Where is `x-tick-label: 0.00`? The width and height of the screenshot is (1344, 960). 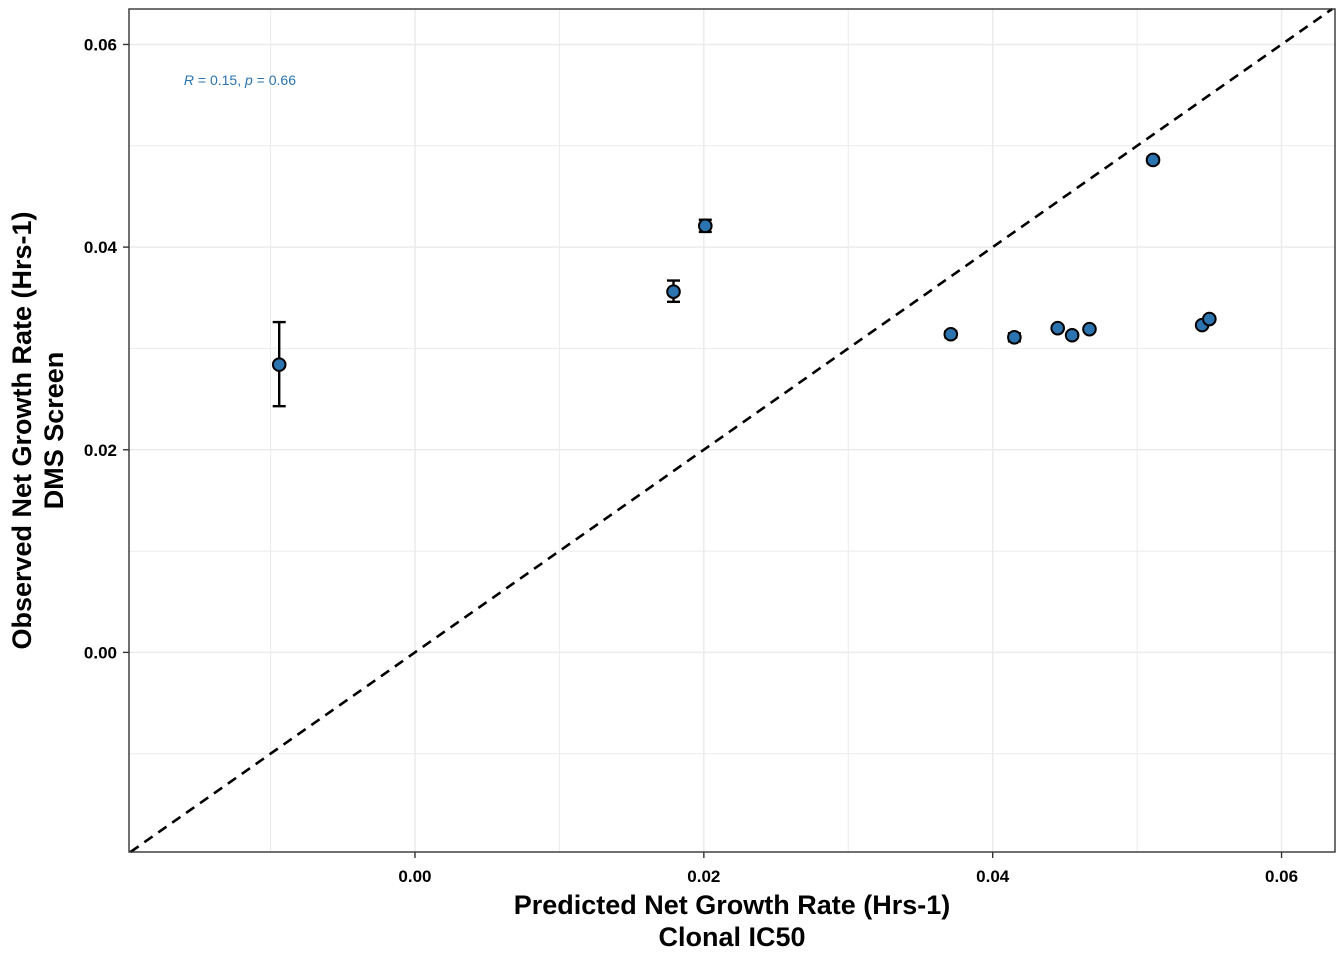
x-tick-label: 0.00 is located at coordinates (414, 876).